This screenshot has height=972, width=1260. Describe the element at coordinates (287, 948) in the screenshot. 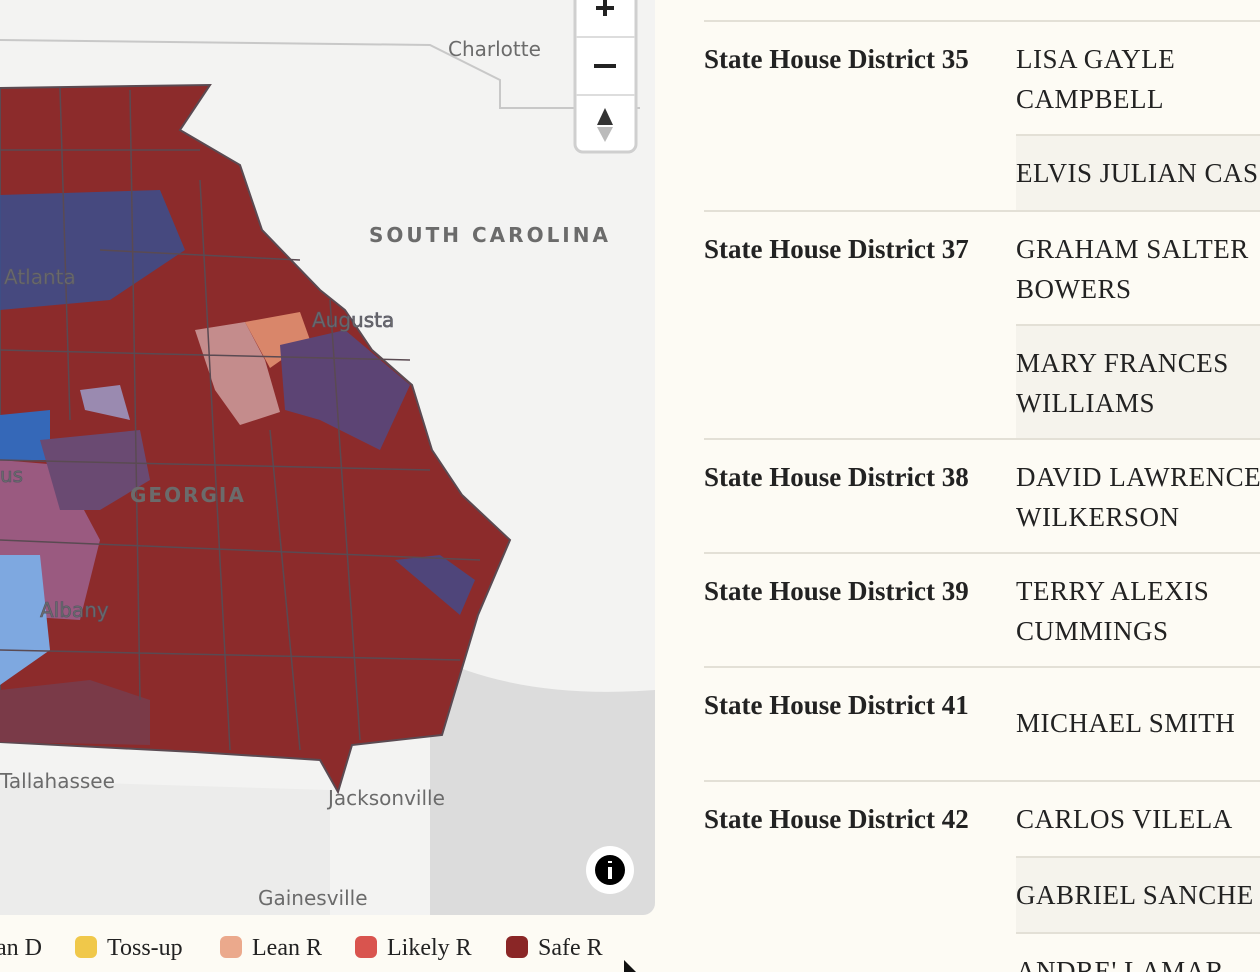

I see `legend-label: Lean R` at that location.